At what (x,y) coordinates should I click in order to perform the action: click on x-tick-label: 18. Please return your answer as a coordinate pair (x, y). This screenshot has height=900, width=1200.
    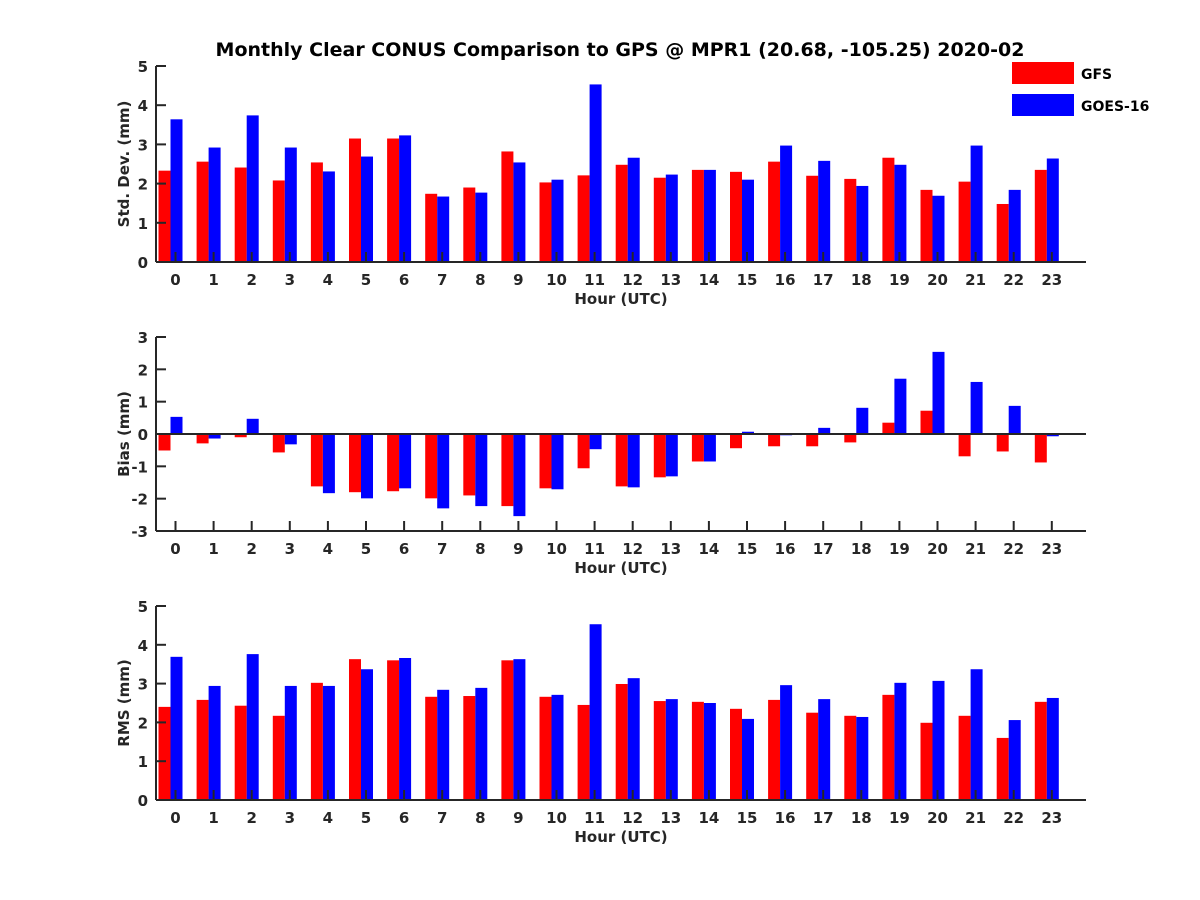
    Looking at the image, I should click on (861, 549).